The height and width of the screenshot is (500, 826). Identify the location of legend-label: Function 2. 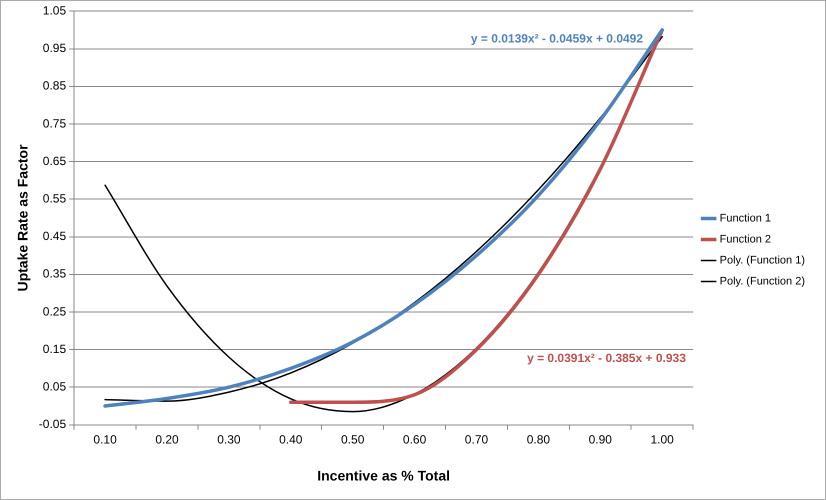
(745, 240).